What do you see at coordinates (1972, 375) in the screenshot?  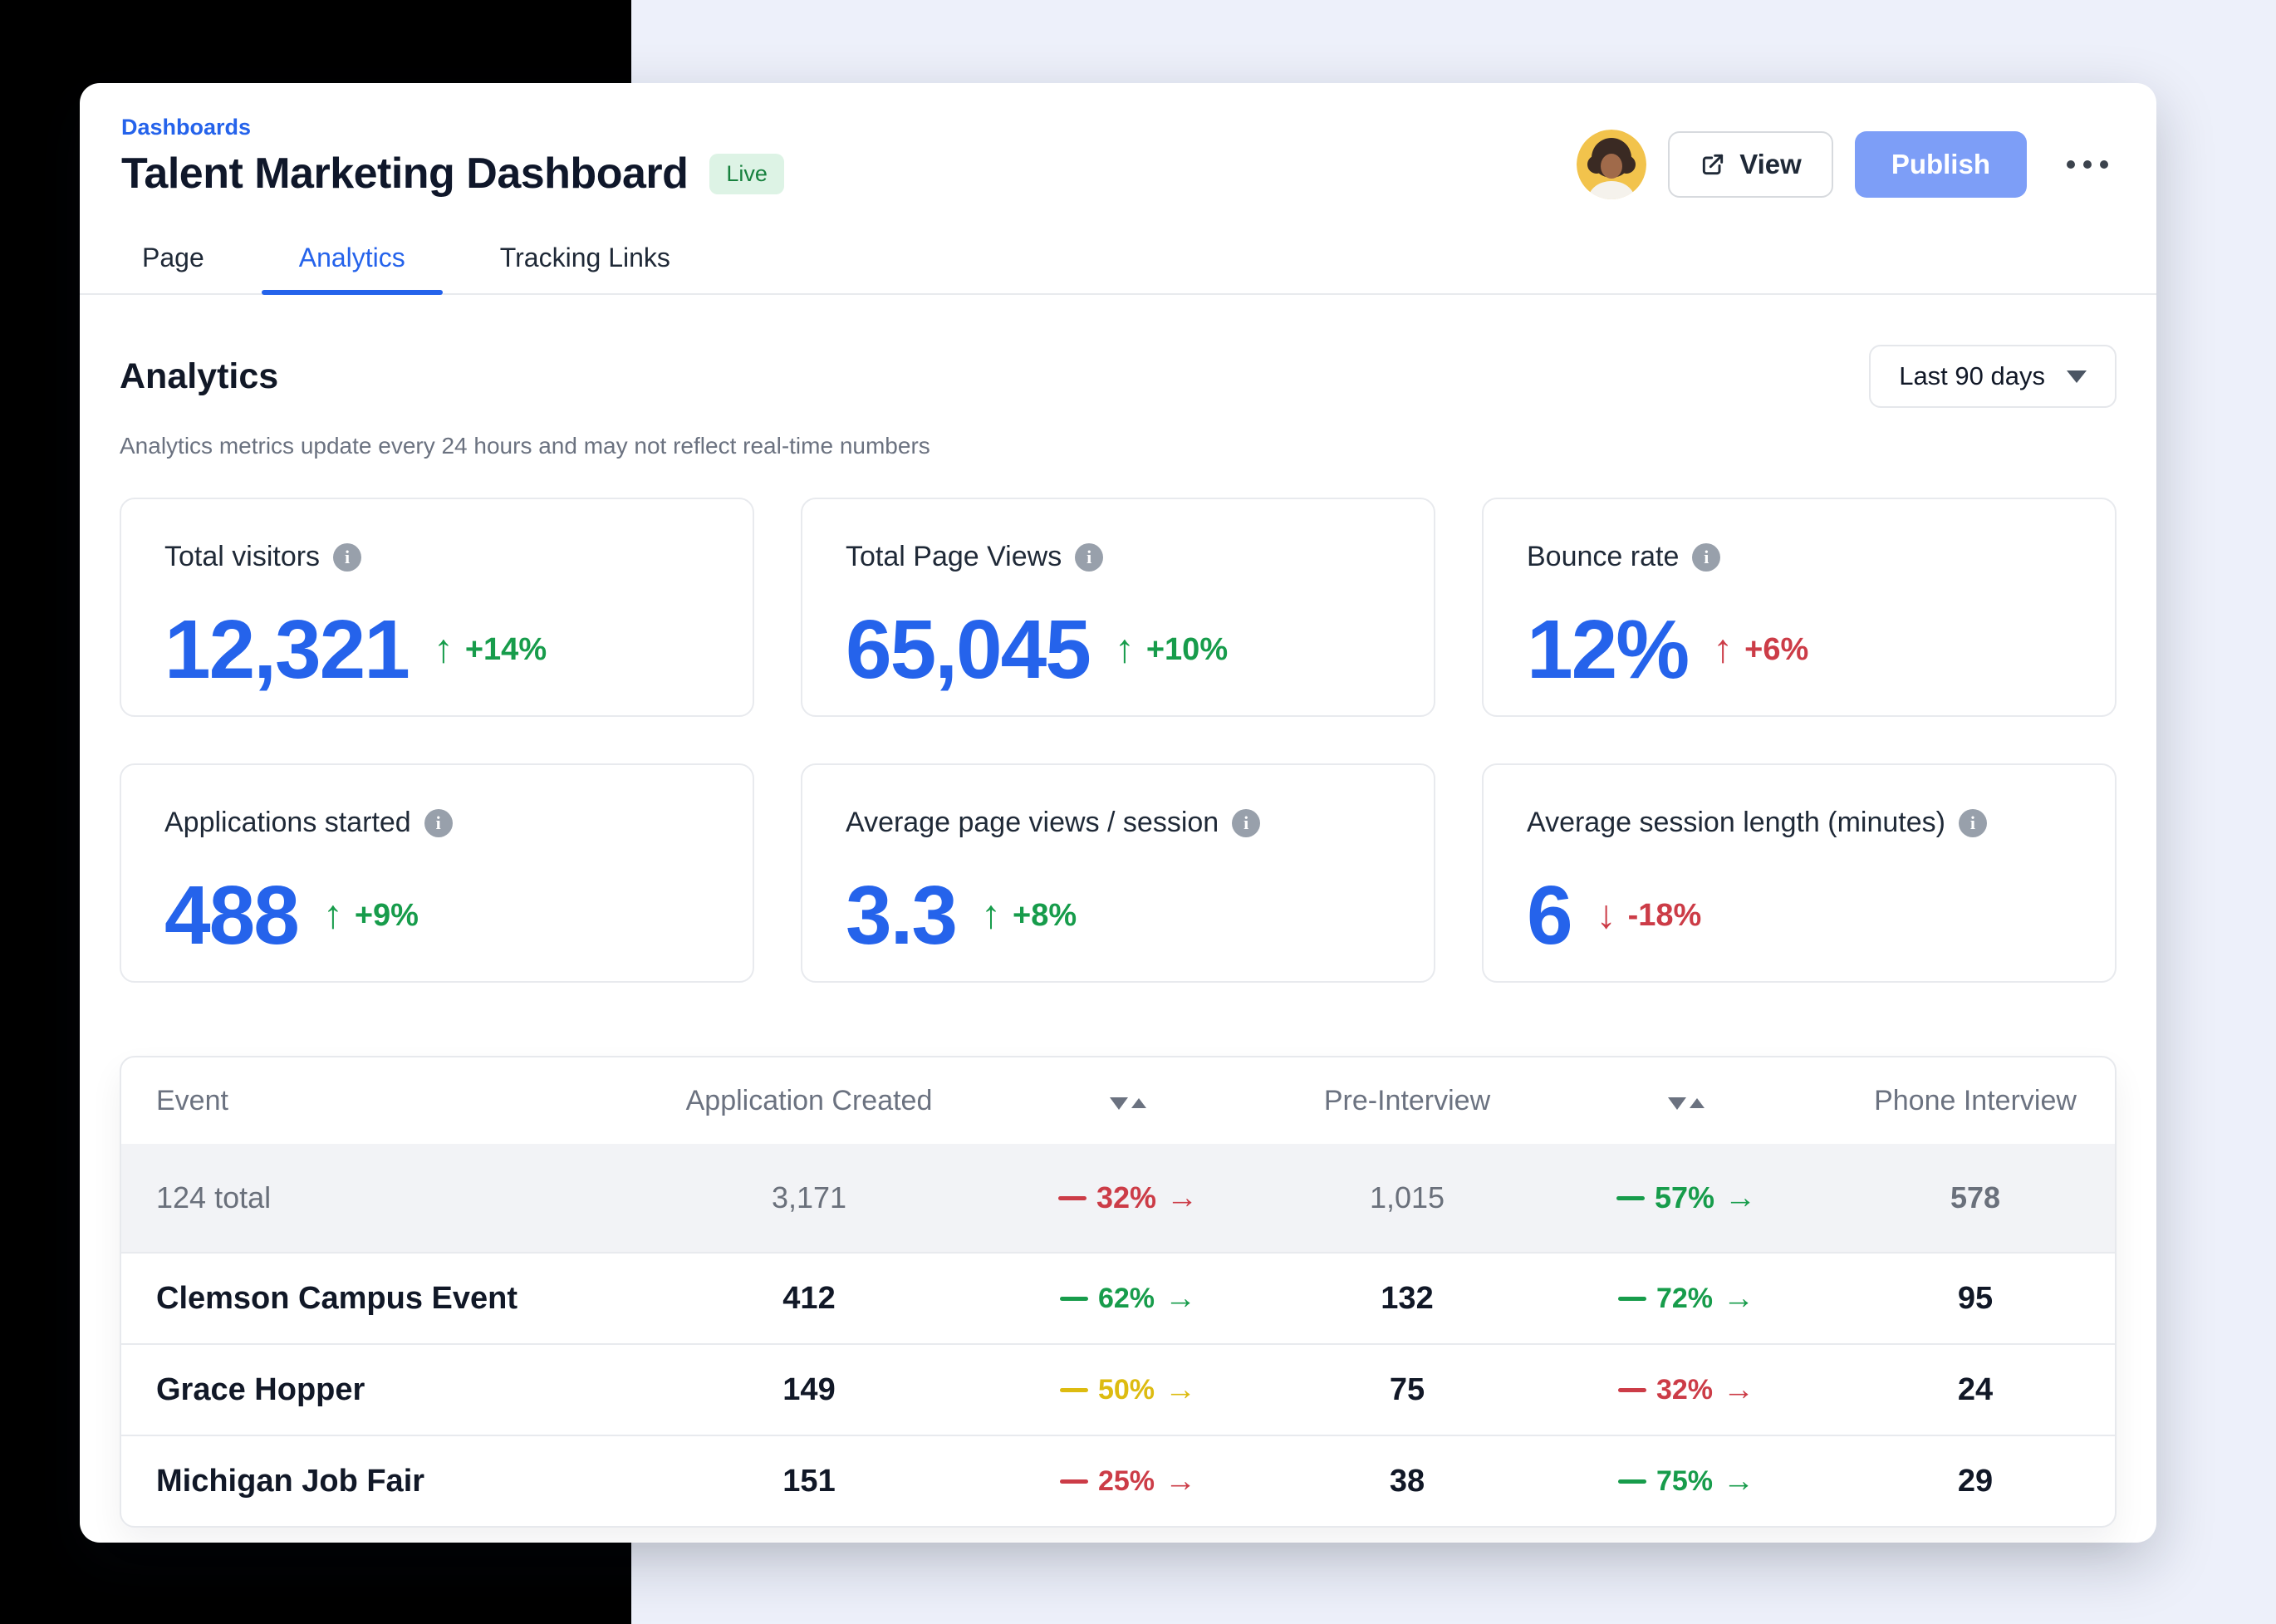 I see `date-range-value: Last 90 days` at bounding box center [1972, 375].